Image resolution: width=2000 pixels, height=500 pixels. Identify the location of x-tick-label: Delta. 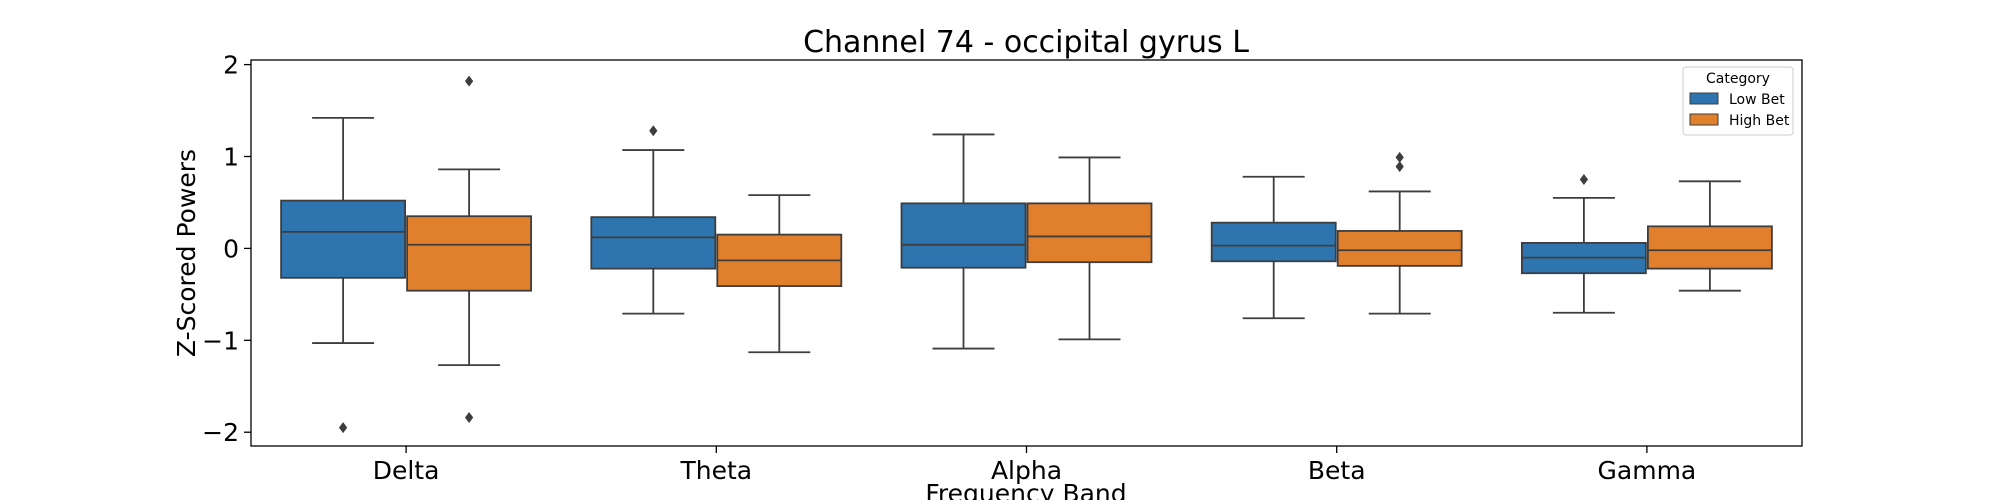
(406, 470).